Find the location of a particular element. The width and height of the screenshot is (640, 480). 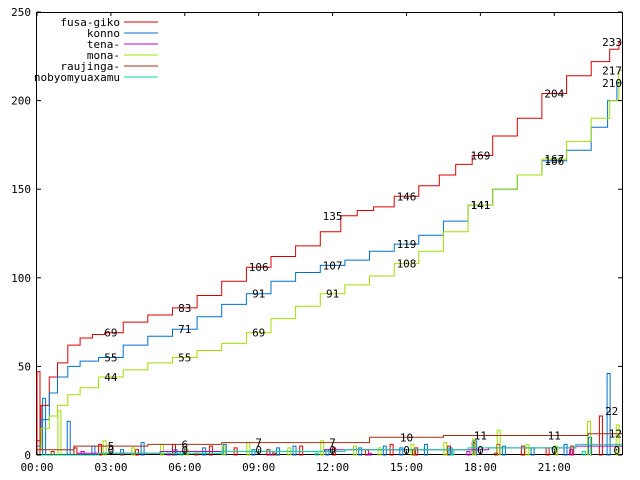

data-label: 71 is located at coordinates (184, 329).